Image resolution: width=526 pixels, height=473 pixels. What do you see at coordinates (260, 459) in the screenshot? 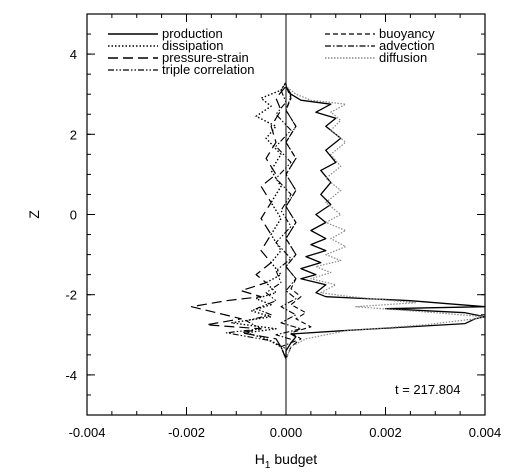
I see `x-axis-label-main: H` at bounding box center [260, 459].